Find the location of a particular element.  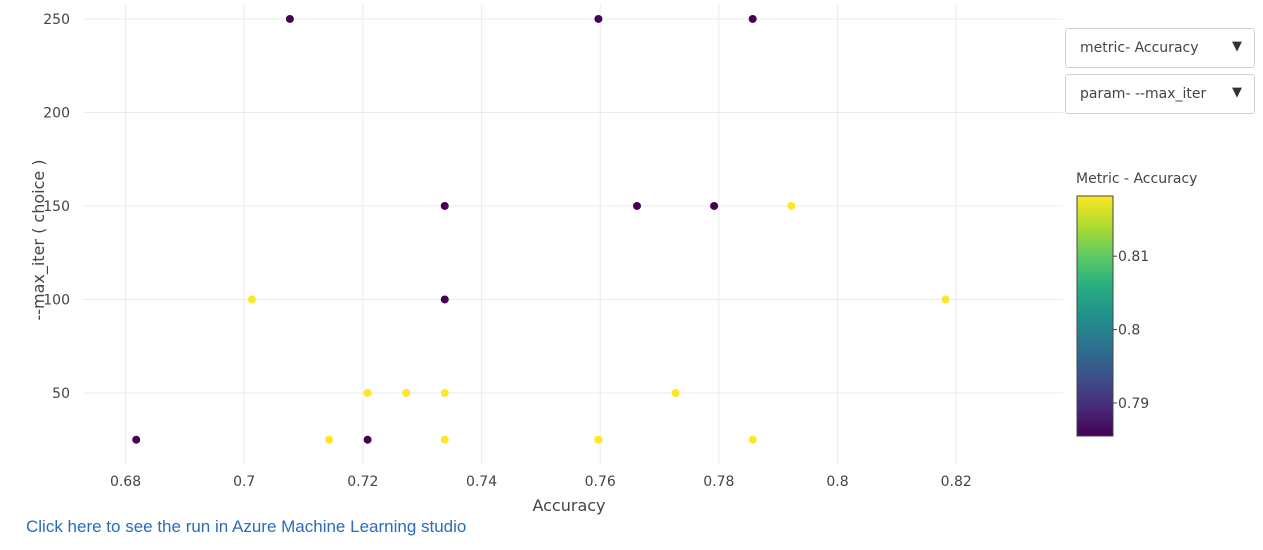

y-axis-ticks: 50 100 150 200 250 is located at coordinates (56, 207).